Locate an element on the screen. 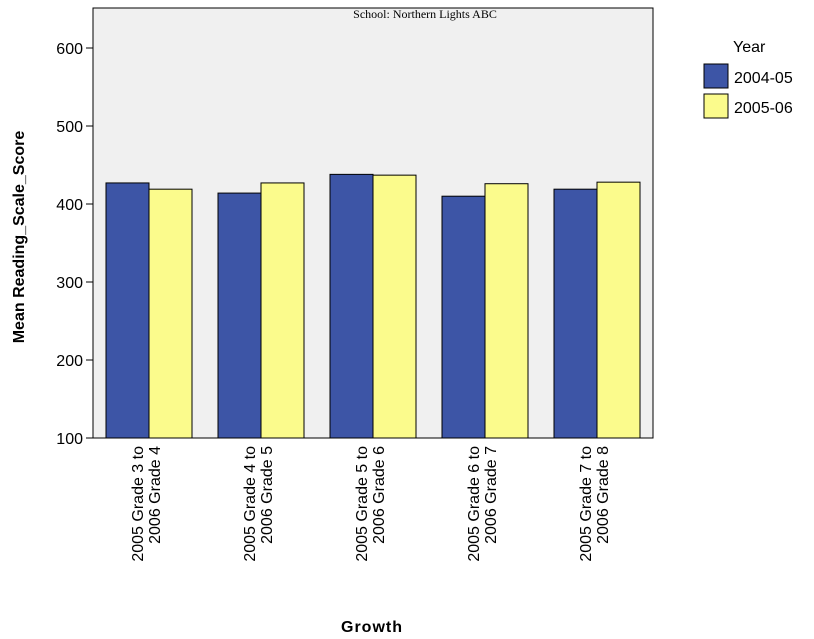 This screenshot has width=814, height=639. y-tick-label: 300 is located at coordinates (69, 283).